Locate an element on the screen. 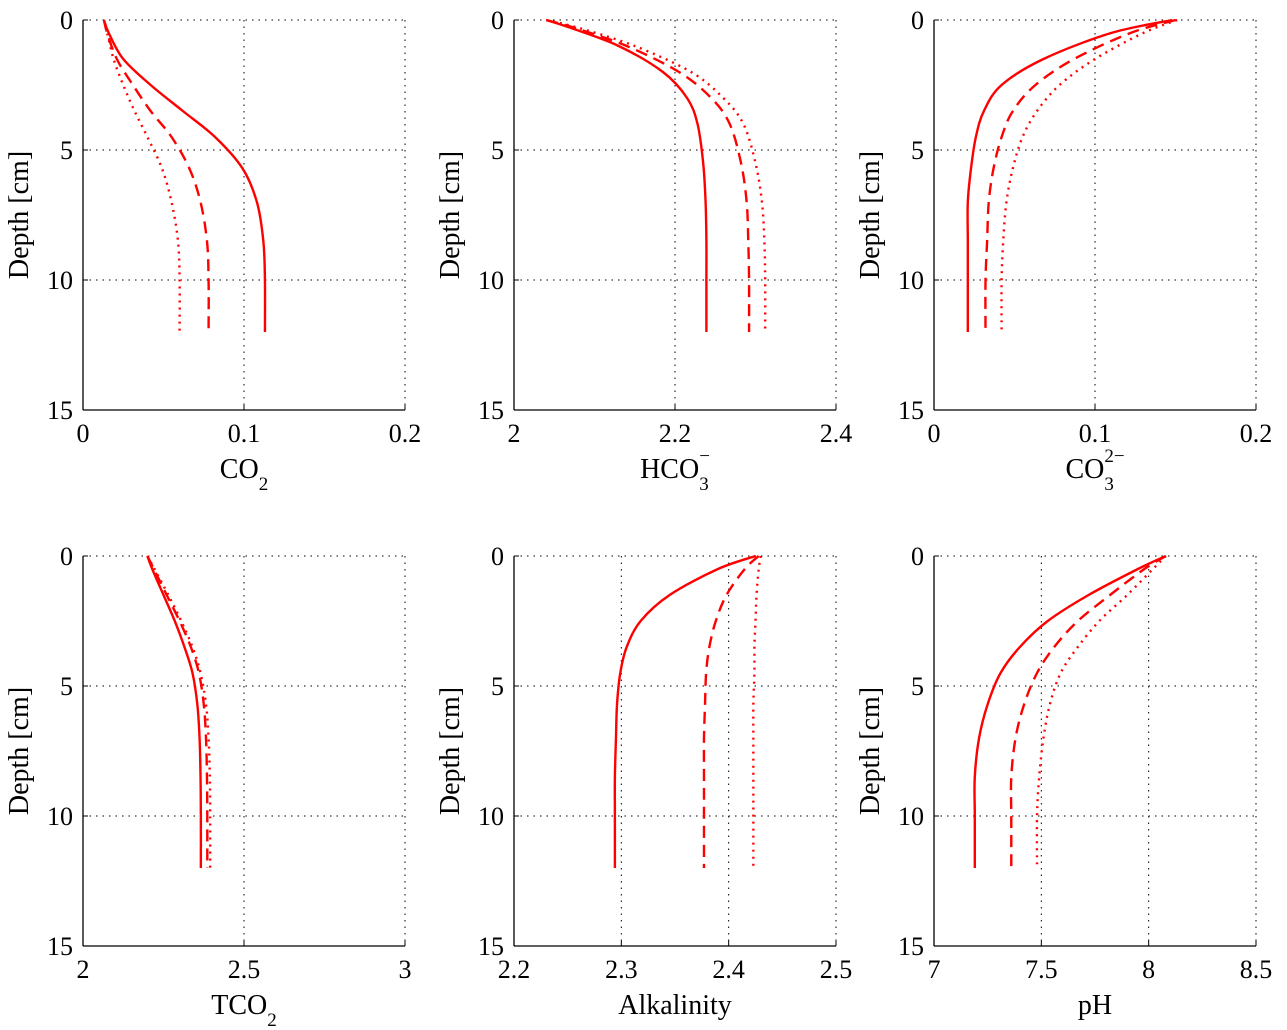 The height and width of the screenshot is (1030, 1287). x-axis-label: pH is located at coordinates (1095, 1005).